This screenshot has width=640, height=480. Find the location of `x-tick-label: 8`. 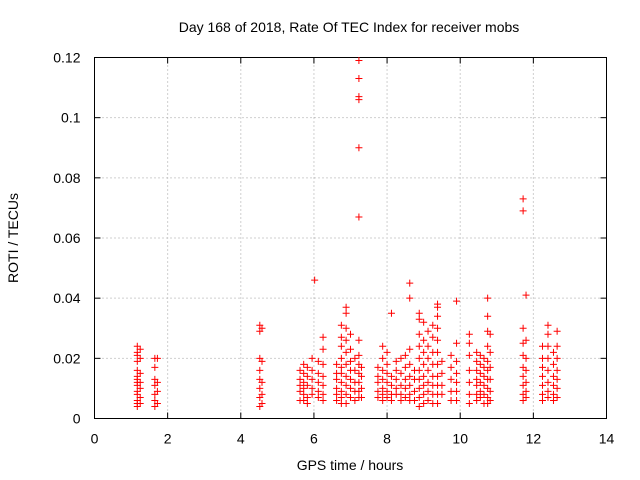

x-tick-label: 8 is located at coordinates (387, 439).